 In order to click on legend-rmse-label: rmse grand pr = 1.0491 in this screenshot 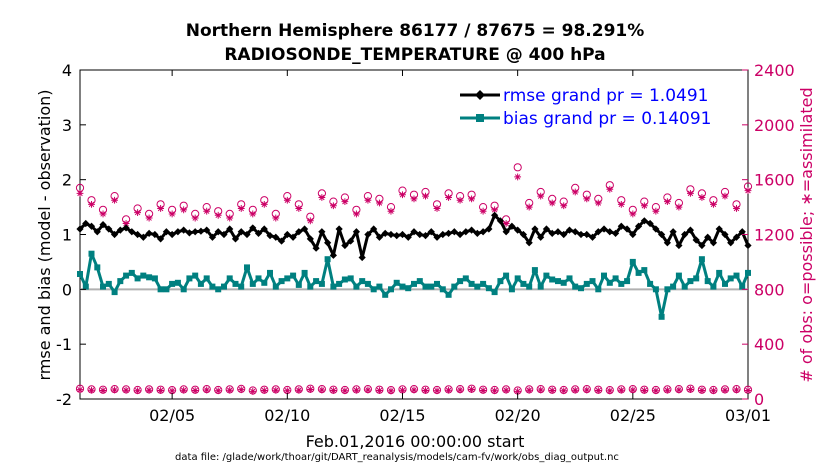, I will do `click(605, 96)`.